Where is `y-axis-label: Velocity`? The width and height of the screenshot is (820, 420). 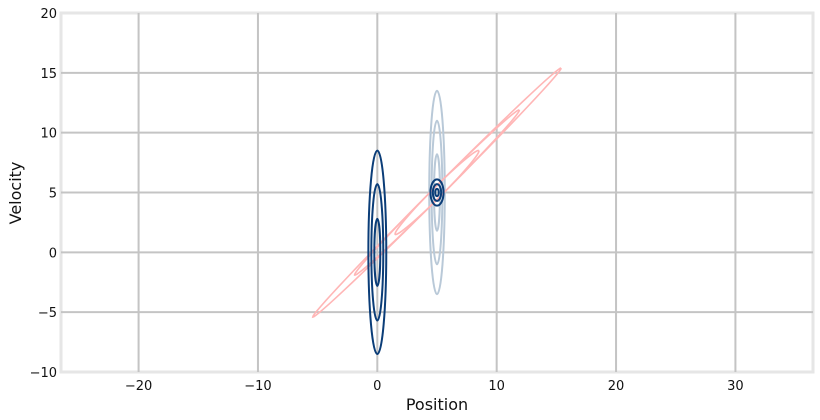
y-axis-label: Velocity is located at coordinates (15, 193).